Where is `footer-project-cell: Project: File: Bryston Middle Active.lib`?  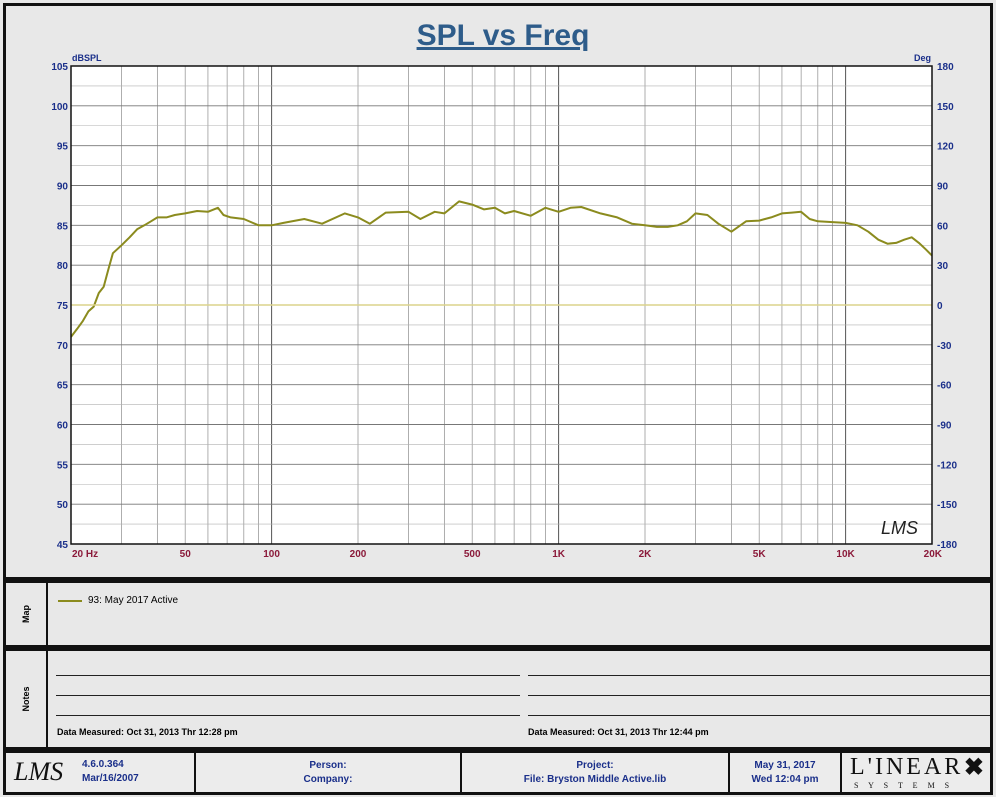 footer-project-cell: Project: File: Bryston Middle Active.lib is located at coordinates (596, 772).